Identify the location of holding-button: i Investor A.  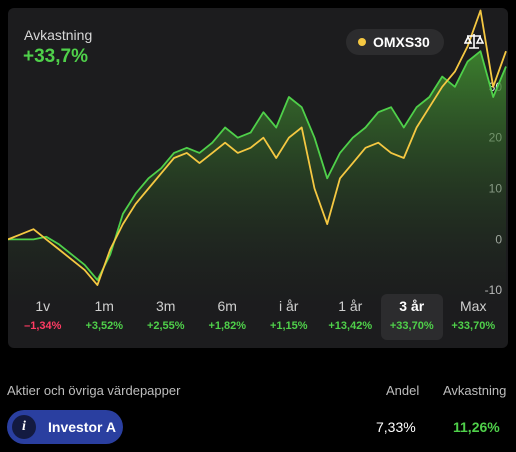
(65, 427).